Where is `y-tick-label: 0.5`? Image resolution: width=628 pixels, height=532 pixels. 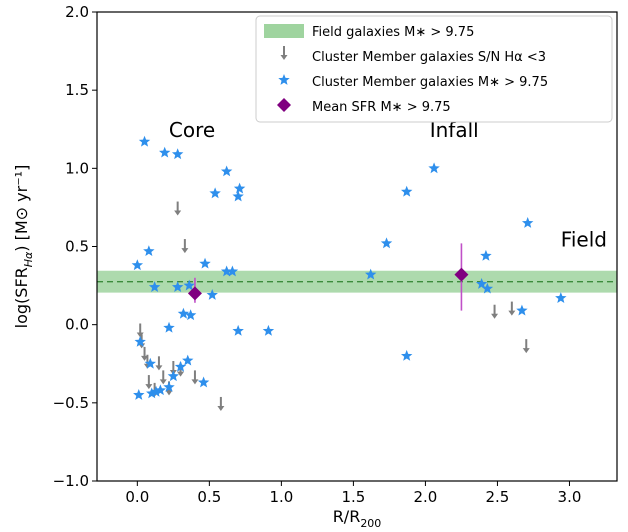 y-tick-label: 0.5 is located at coordinates (77, 247).